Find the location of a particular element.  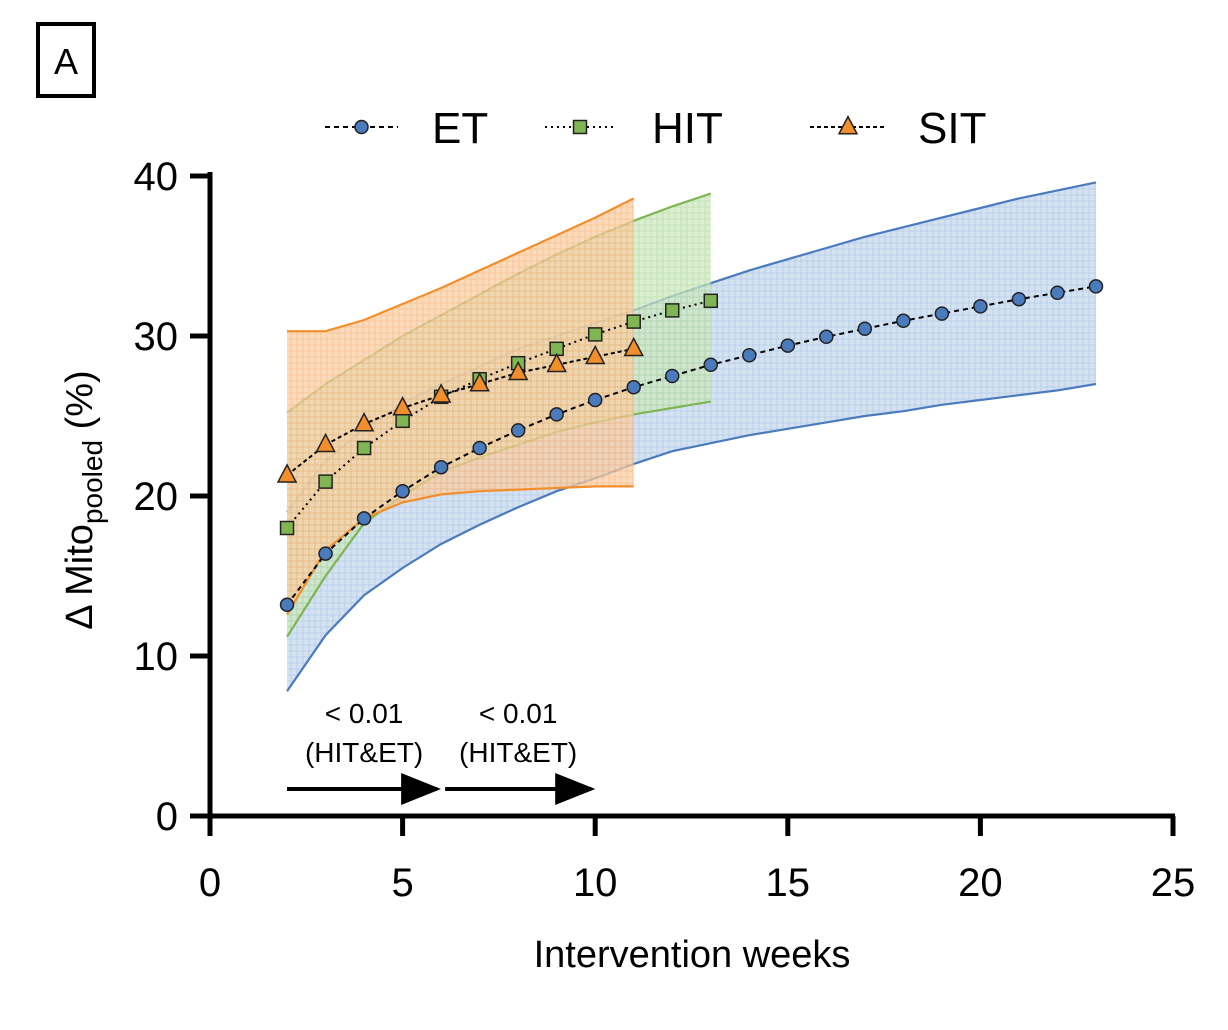

legend-hit-marker is located at coordinates (580, 127).